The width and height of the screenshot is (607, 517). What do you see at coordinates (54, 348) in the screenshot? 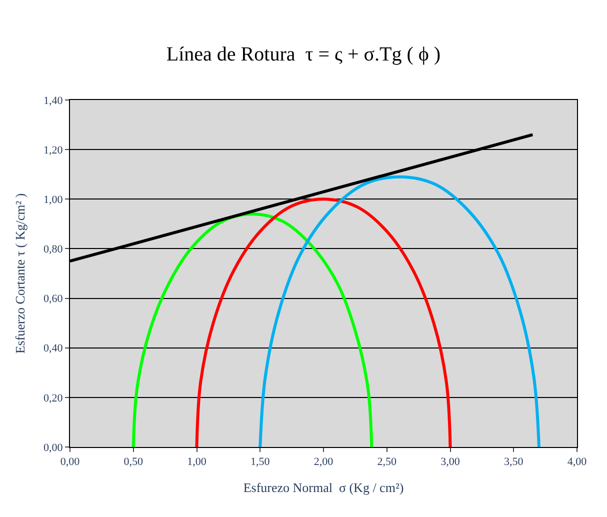
I see `y-tick-label: 0,40` at bounding box center [54, 348].